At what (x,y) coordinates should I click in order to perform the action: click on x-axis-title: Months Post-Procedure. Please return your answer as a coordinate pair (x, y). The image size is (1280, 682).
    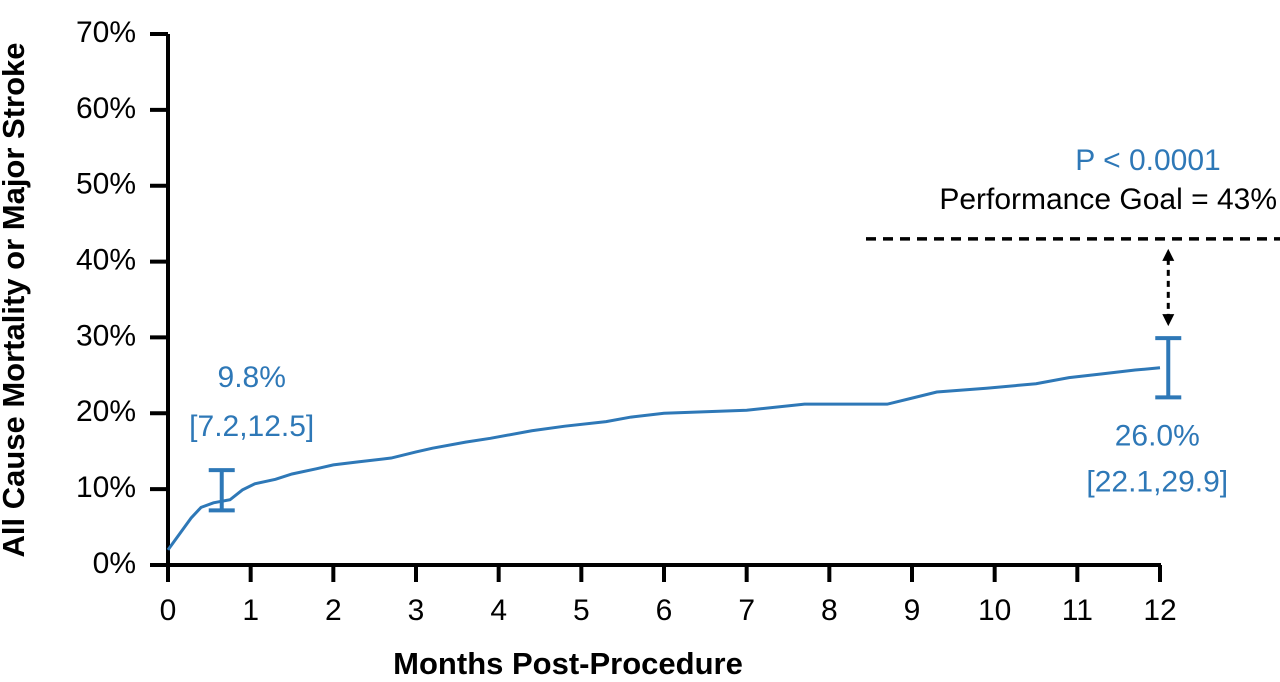
    Looking at the image, I should click on (568, 663).